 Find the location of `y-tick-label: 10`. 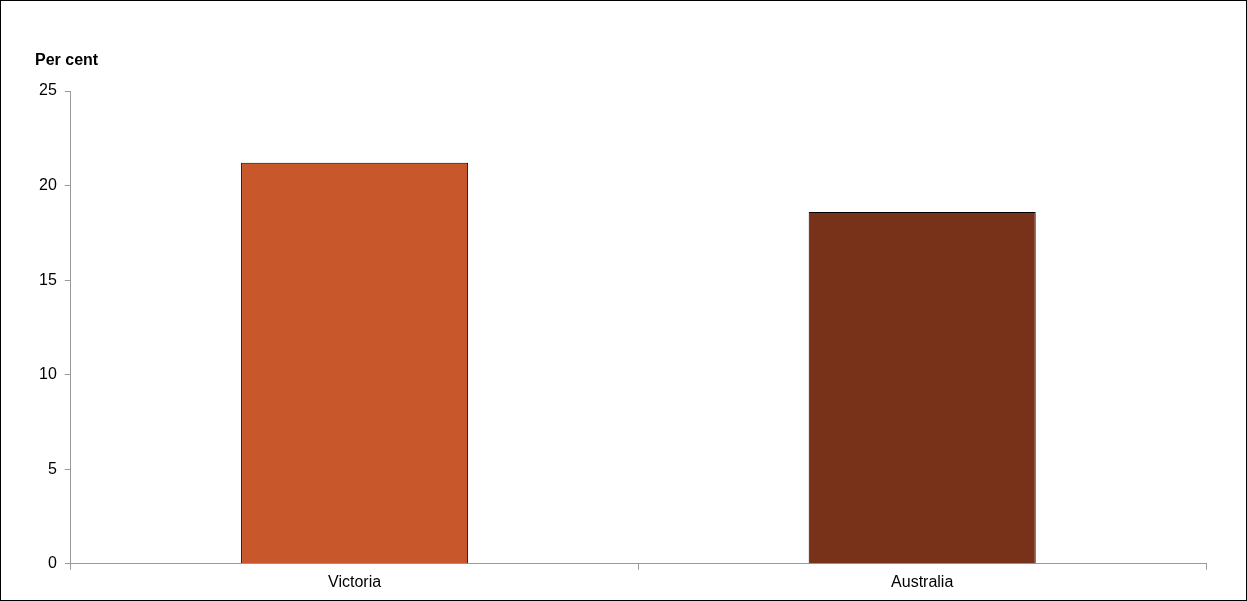

y-tick-label: 10 is located at coordinates (48, 374).